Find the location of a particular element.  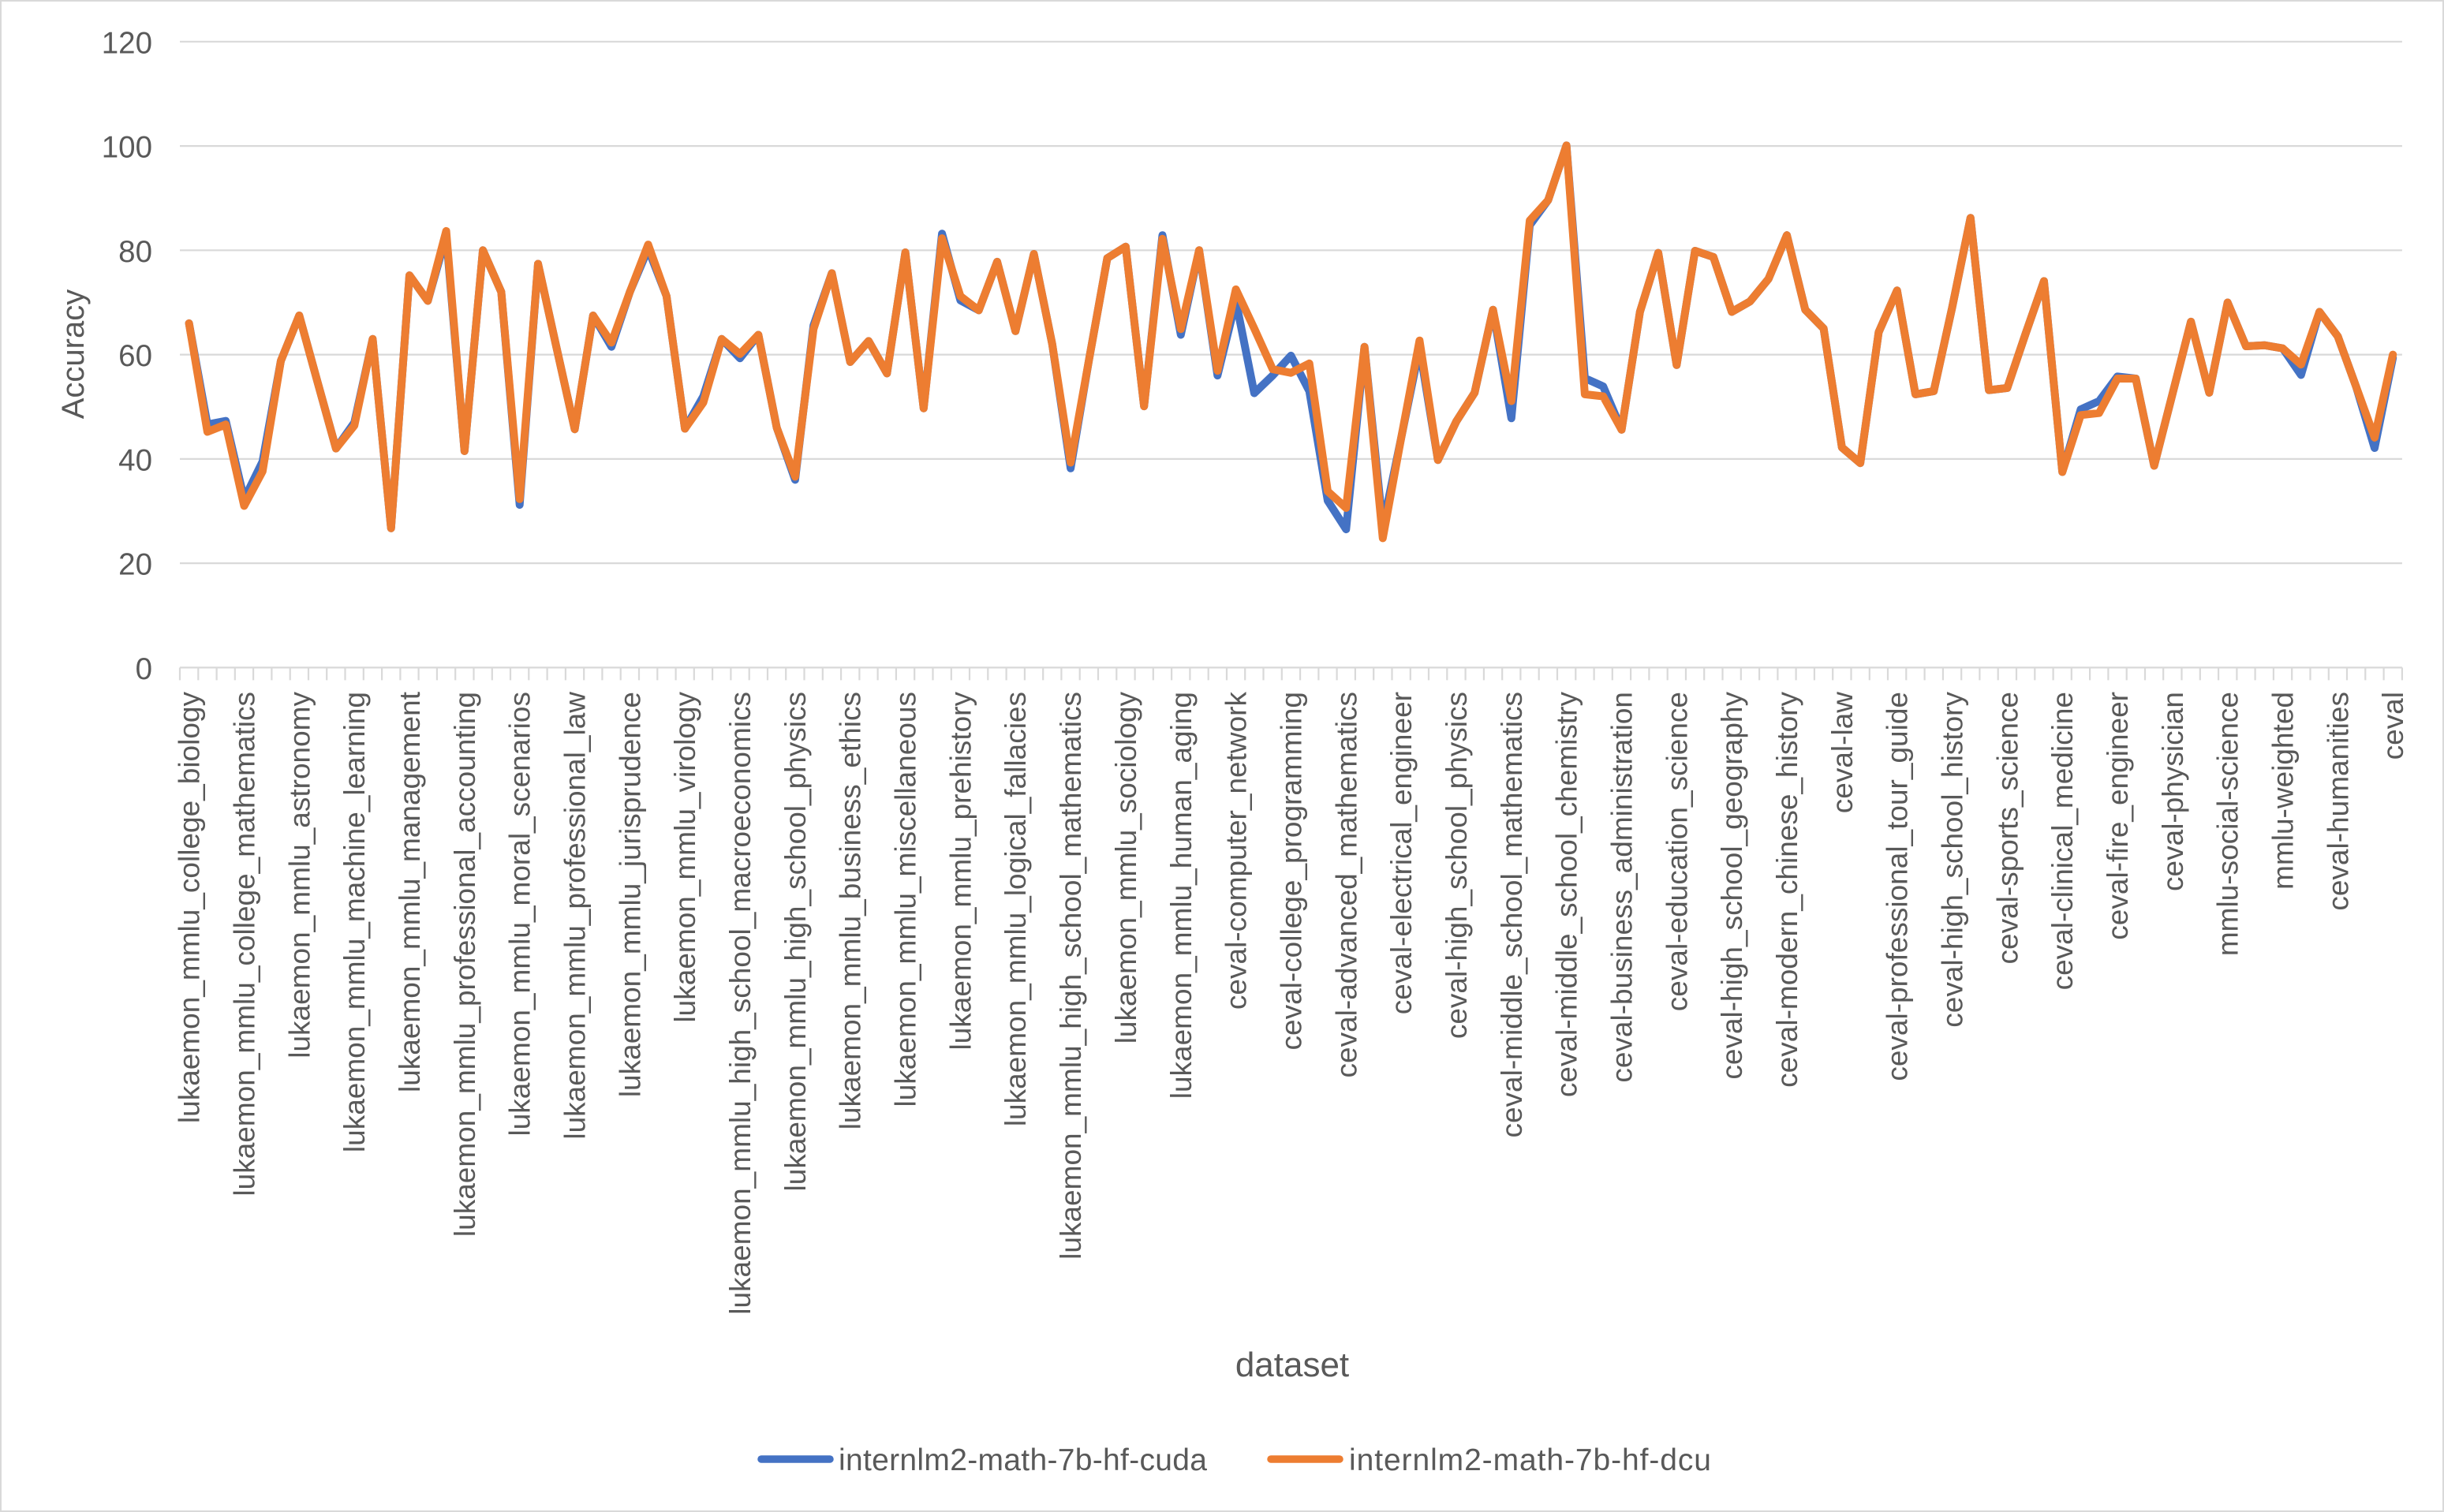

svg-text: 0 is located at coordinates (144, 669).